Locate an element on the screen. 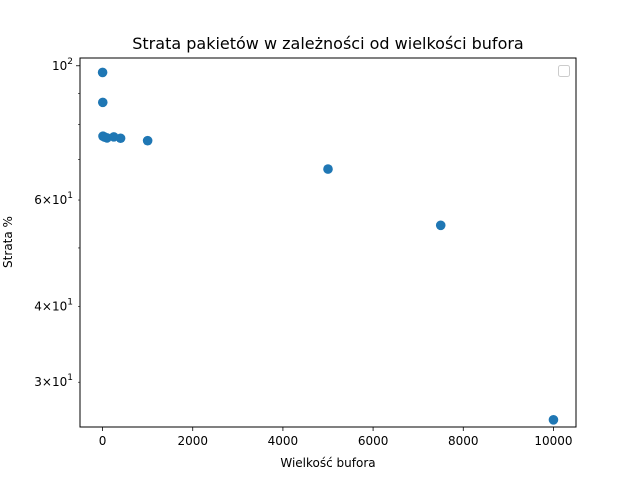 Image resolution: width=640 pixels, height=480 pixels. x-tick-label: 4000 is located at coordinates (283, 441).